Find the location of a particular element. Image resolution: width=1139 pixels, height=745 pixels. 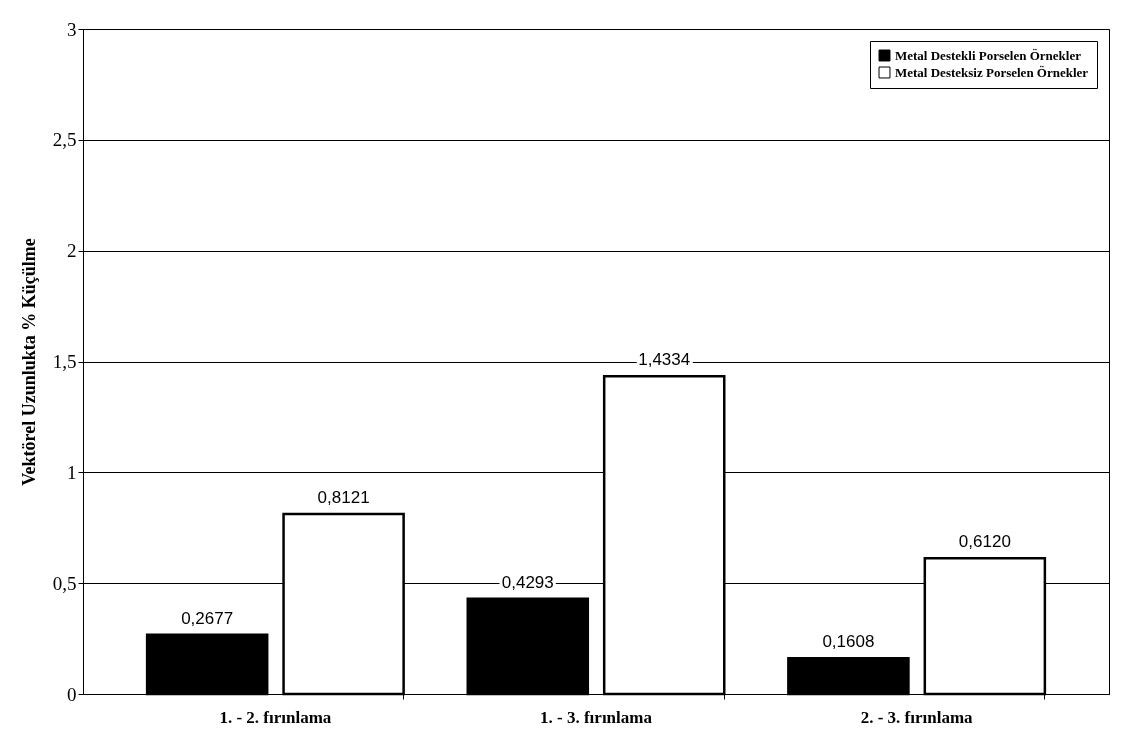

y-tick-label: 2,5 is located at coordinates (64, 140).